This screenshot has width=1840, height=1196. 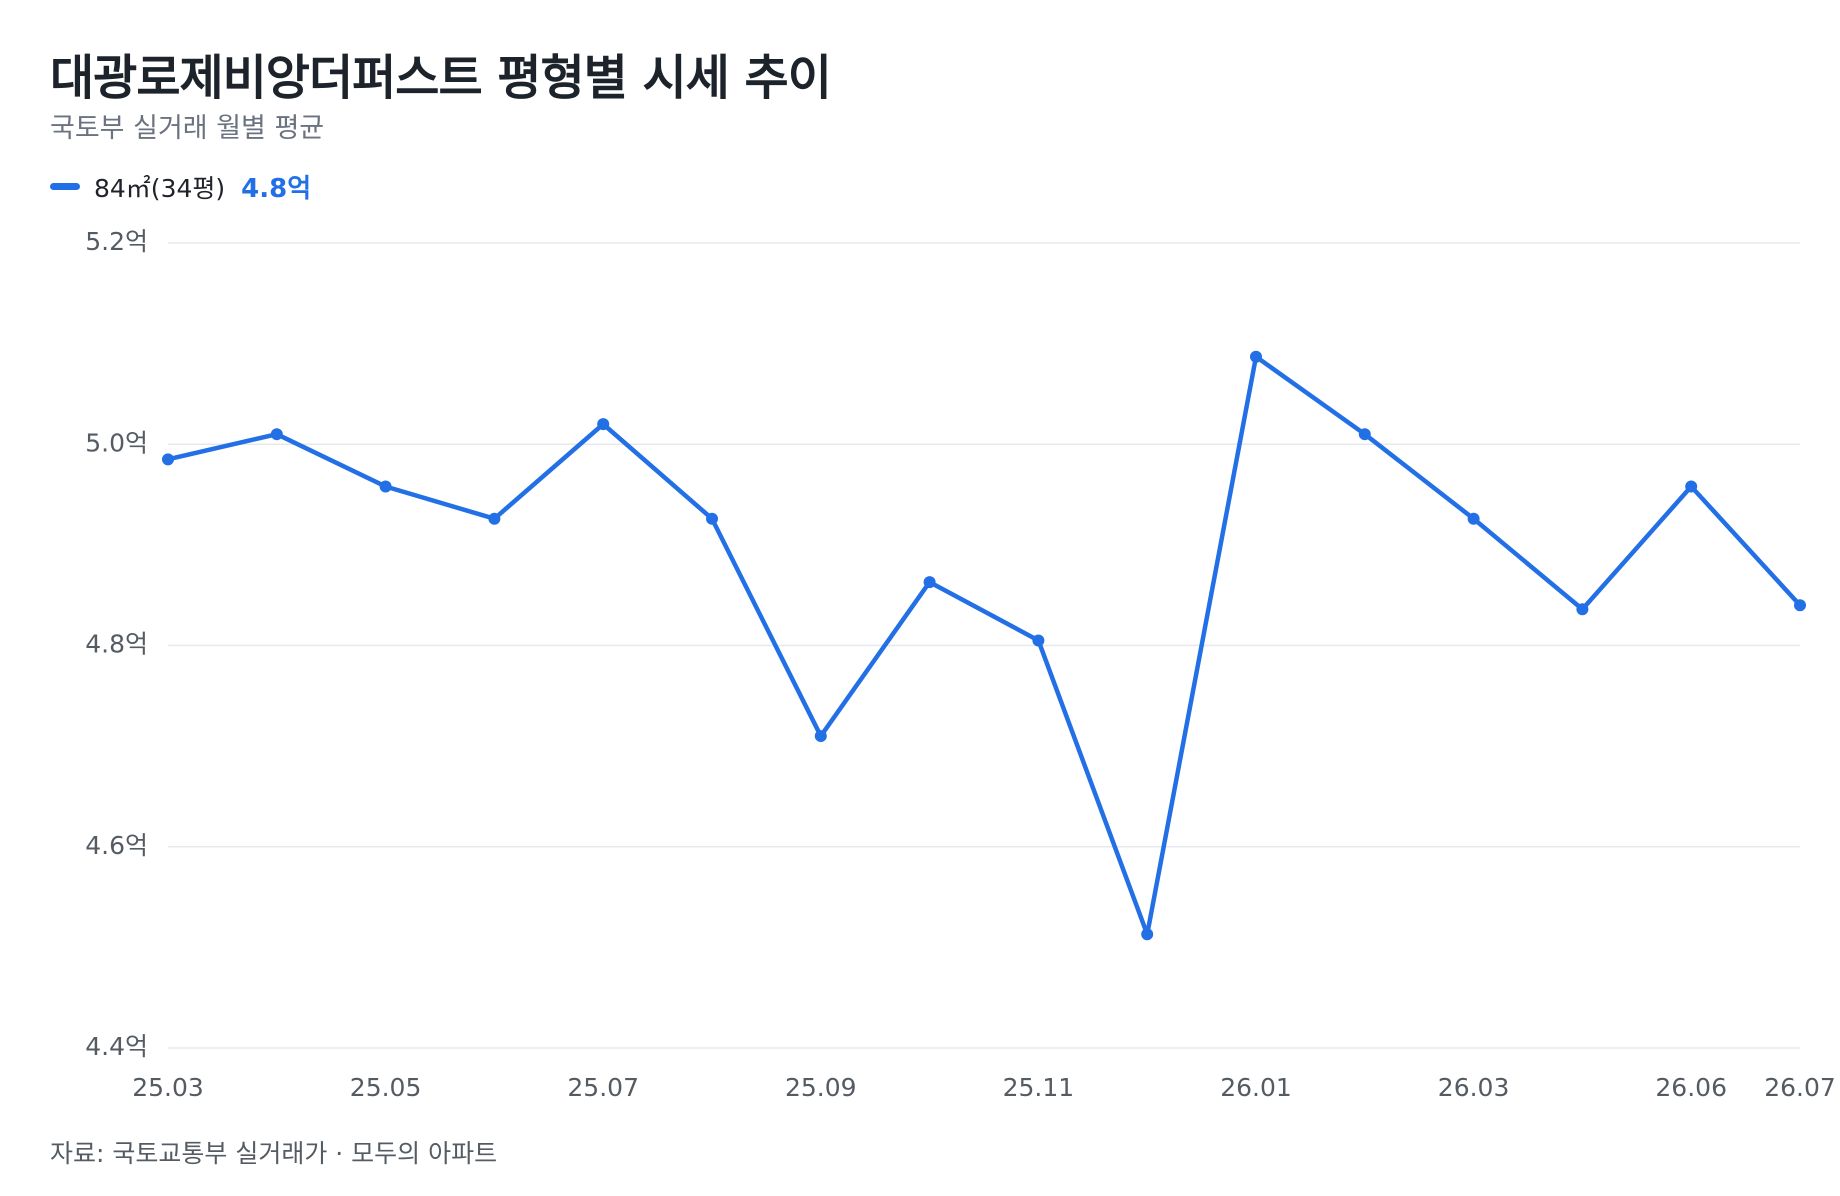 I want to click on x-tick-label: 26.03, so click(x=1474, y=1087).